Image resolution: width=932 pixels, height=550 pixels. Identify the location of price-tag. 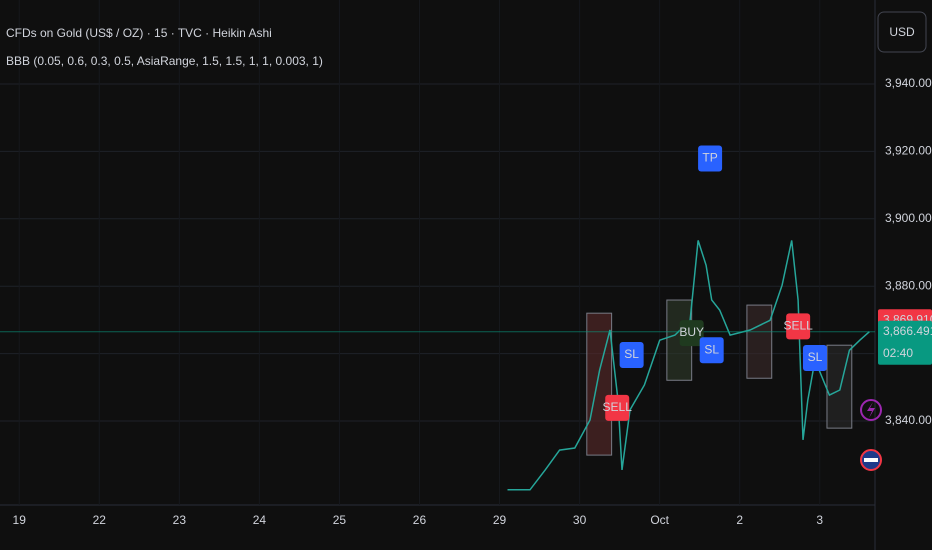
(905, 342).